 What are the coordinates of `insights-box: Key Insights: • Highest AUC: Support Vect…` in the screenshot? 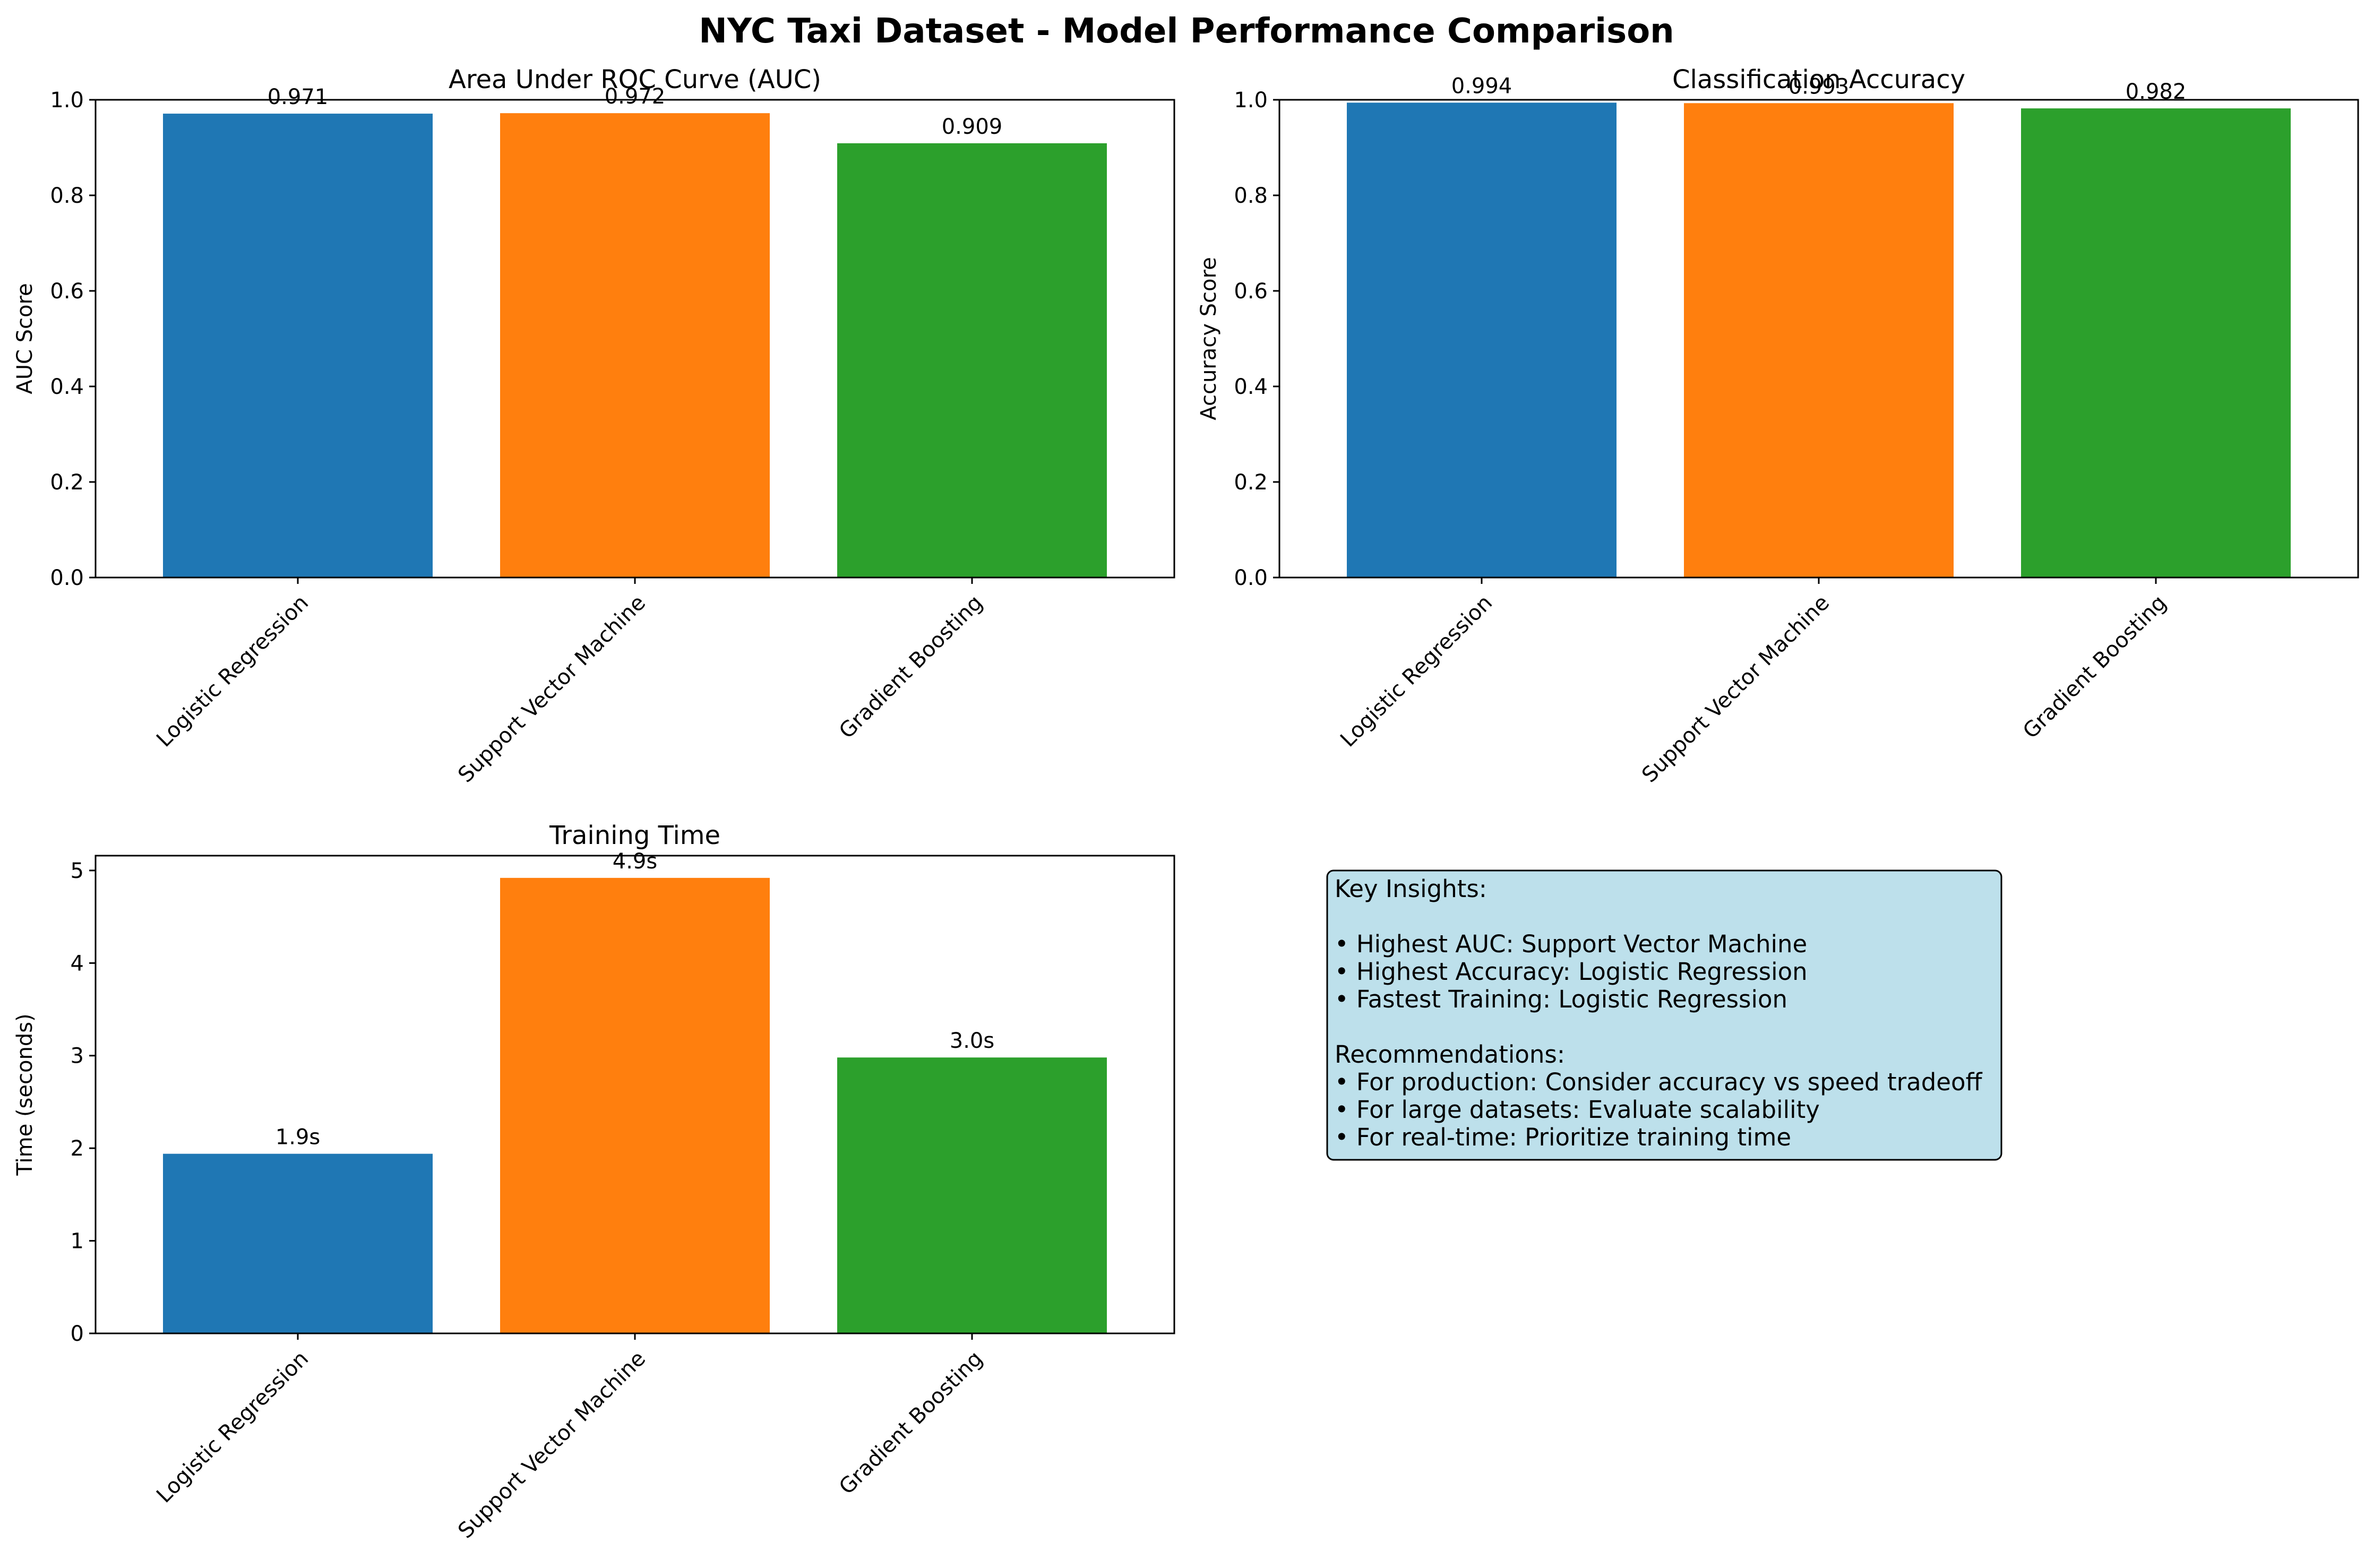 It's located at (1664, 1015).